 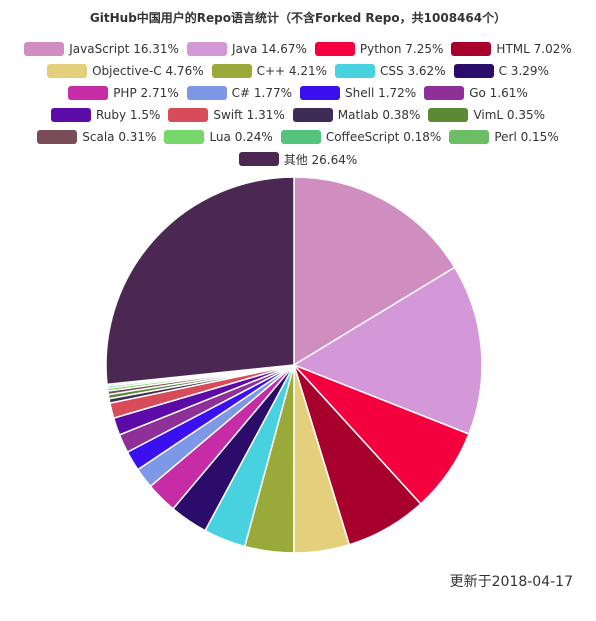 I want to click on legend-item: Swift 1.31%, so click(x=226, y=115).